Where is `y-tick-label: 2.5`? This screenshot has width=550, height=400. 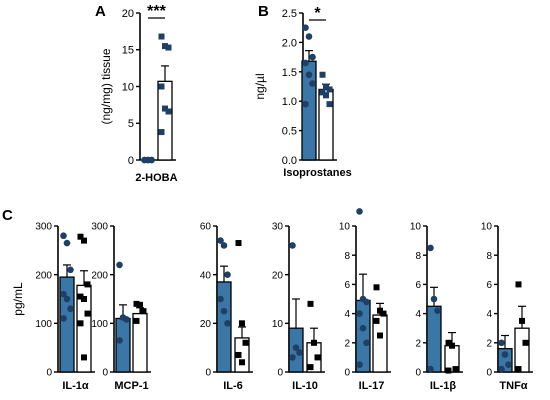 y-tick-label: 2.5 is located at coordinates (289, 14).